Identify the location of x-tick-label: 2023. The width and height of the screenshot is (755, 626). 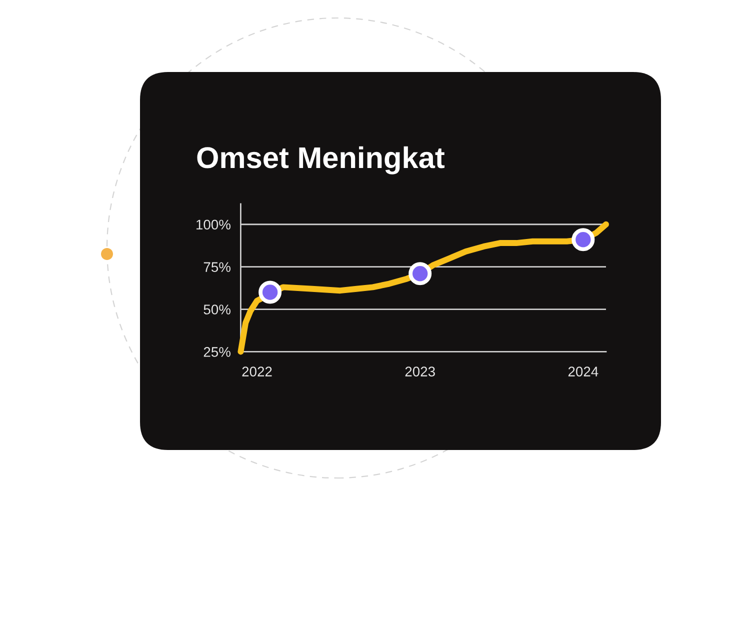
(420, 371).